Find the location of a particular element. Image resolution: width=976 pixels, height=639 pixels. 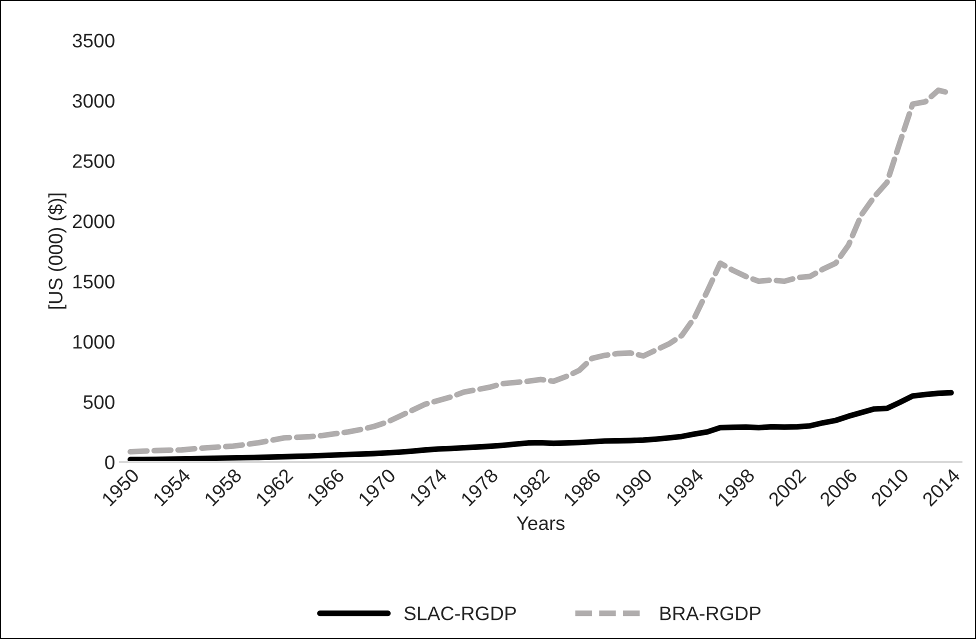

y-tick-label: 500 is located at coordinates (99, 402).